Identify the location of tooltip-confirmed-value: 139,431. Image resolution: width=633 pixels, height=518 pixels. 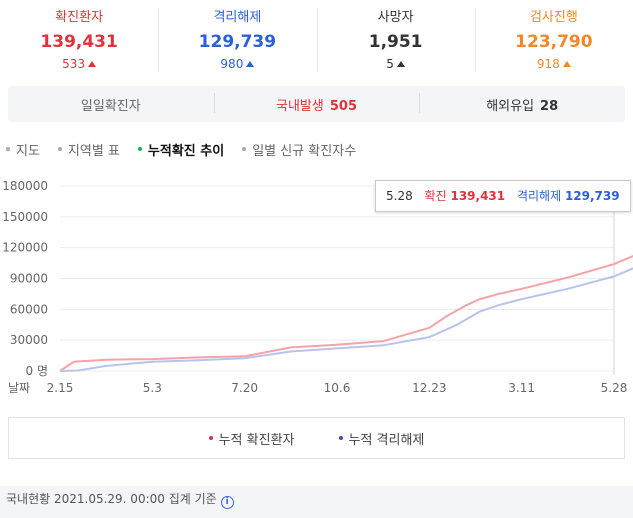
(478, 196).